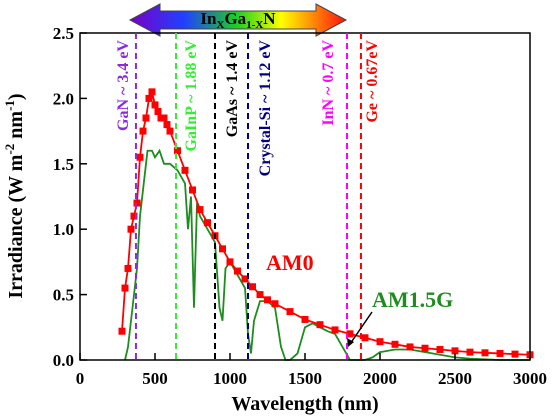 The width and height of the screenshot is (554, 419). I want to click on y-tick-label: 0.5, so click(63, 295).